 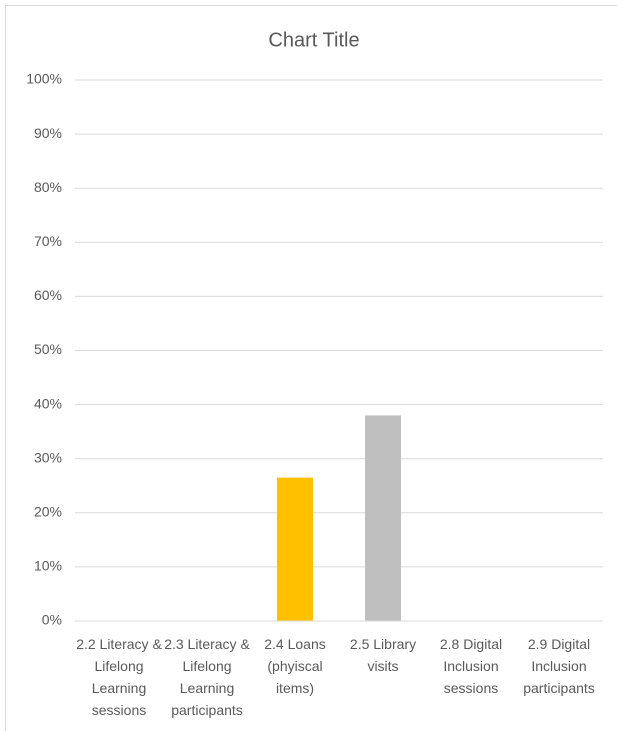 What do you see at coordinates (48, 187) in the screenshot?
I see `y-tick-label: 80%` at bounding box center [48, 187].